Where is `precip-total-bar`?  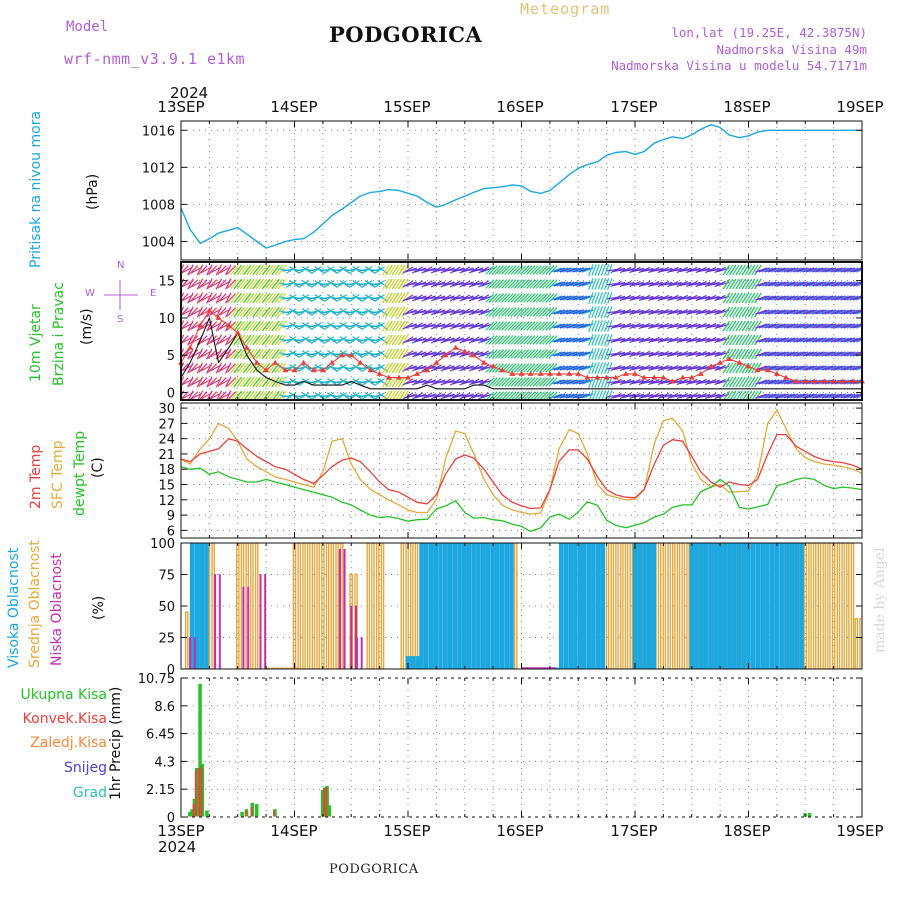 precip-total-bar is located at coordinates (200, 750).